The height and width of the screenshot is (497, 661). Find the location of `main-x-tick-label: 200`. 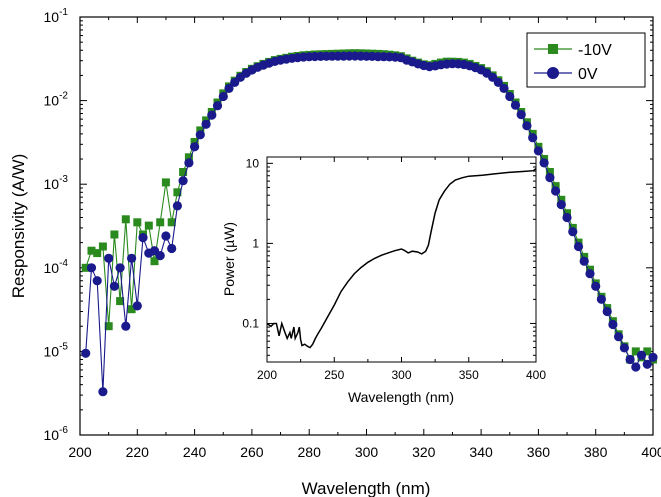

main-x-tick-label: 200 is located at coordinates (80, 452).